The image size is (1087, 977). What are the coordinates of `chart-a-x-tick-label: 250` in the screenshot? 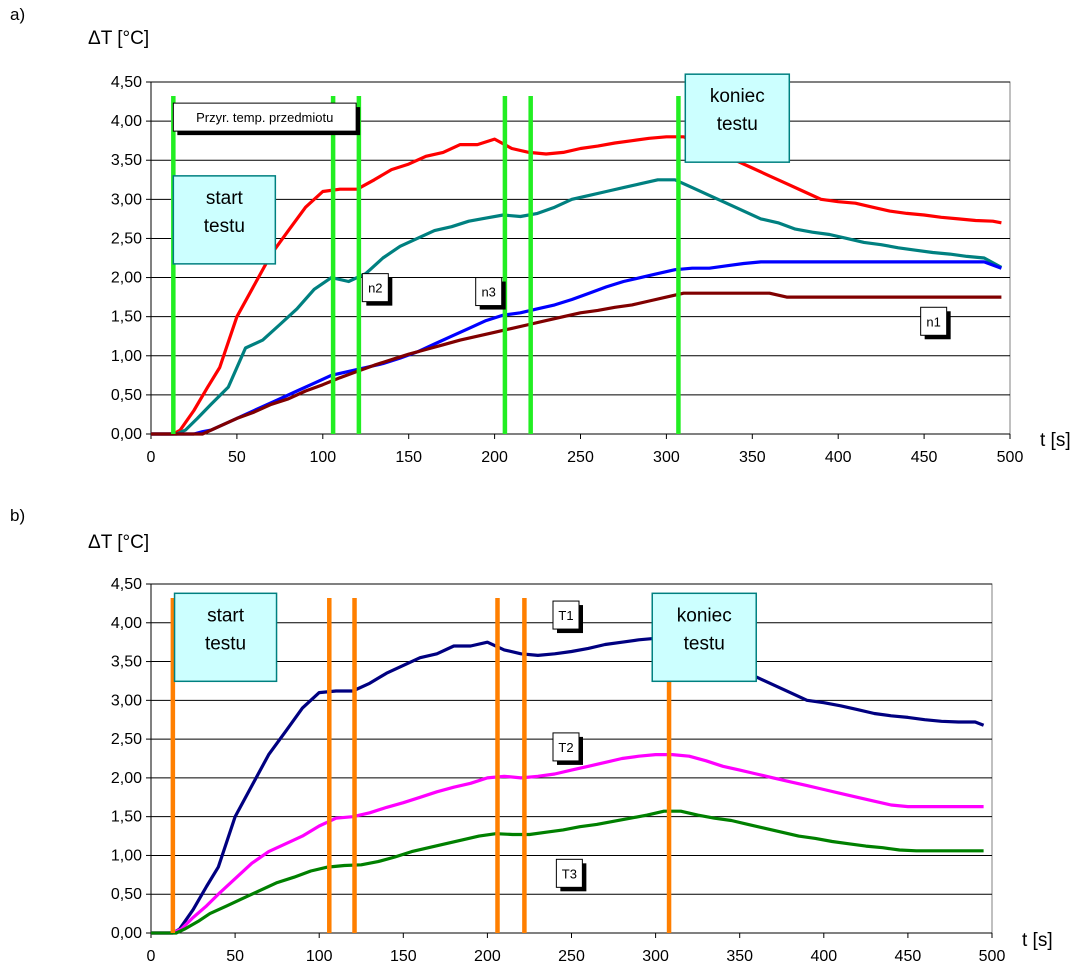 It's located at (580, 457).